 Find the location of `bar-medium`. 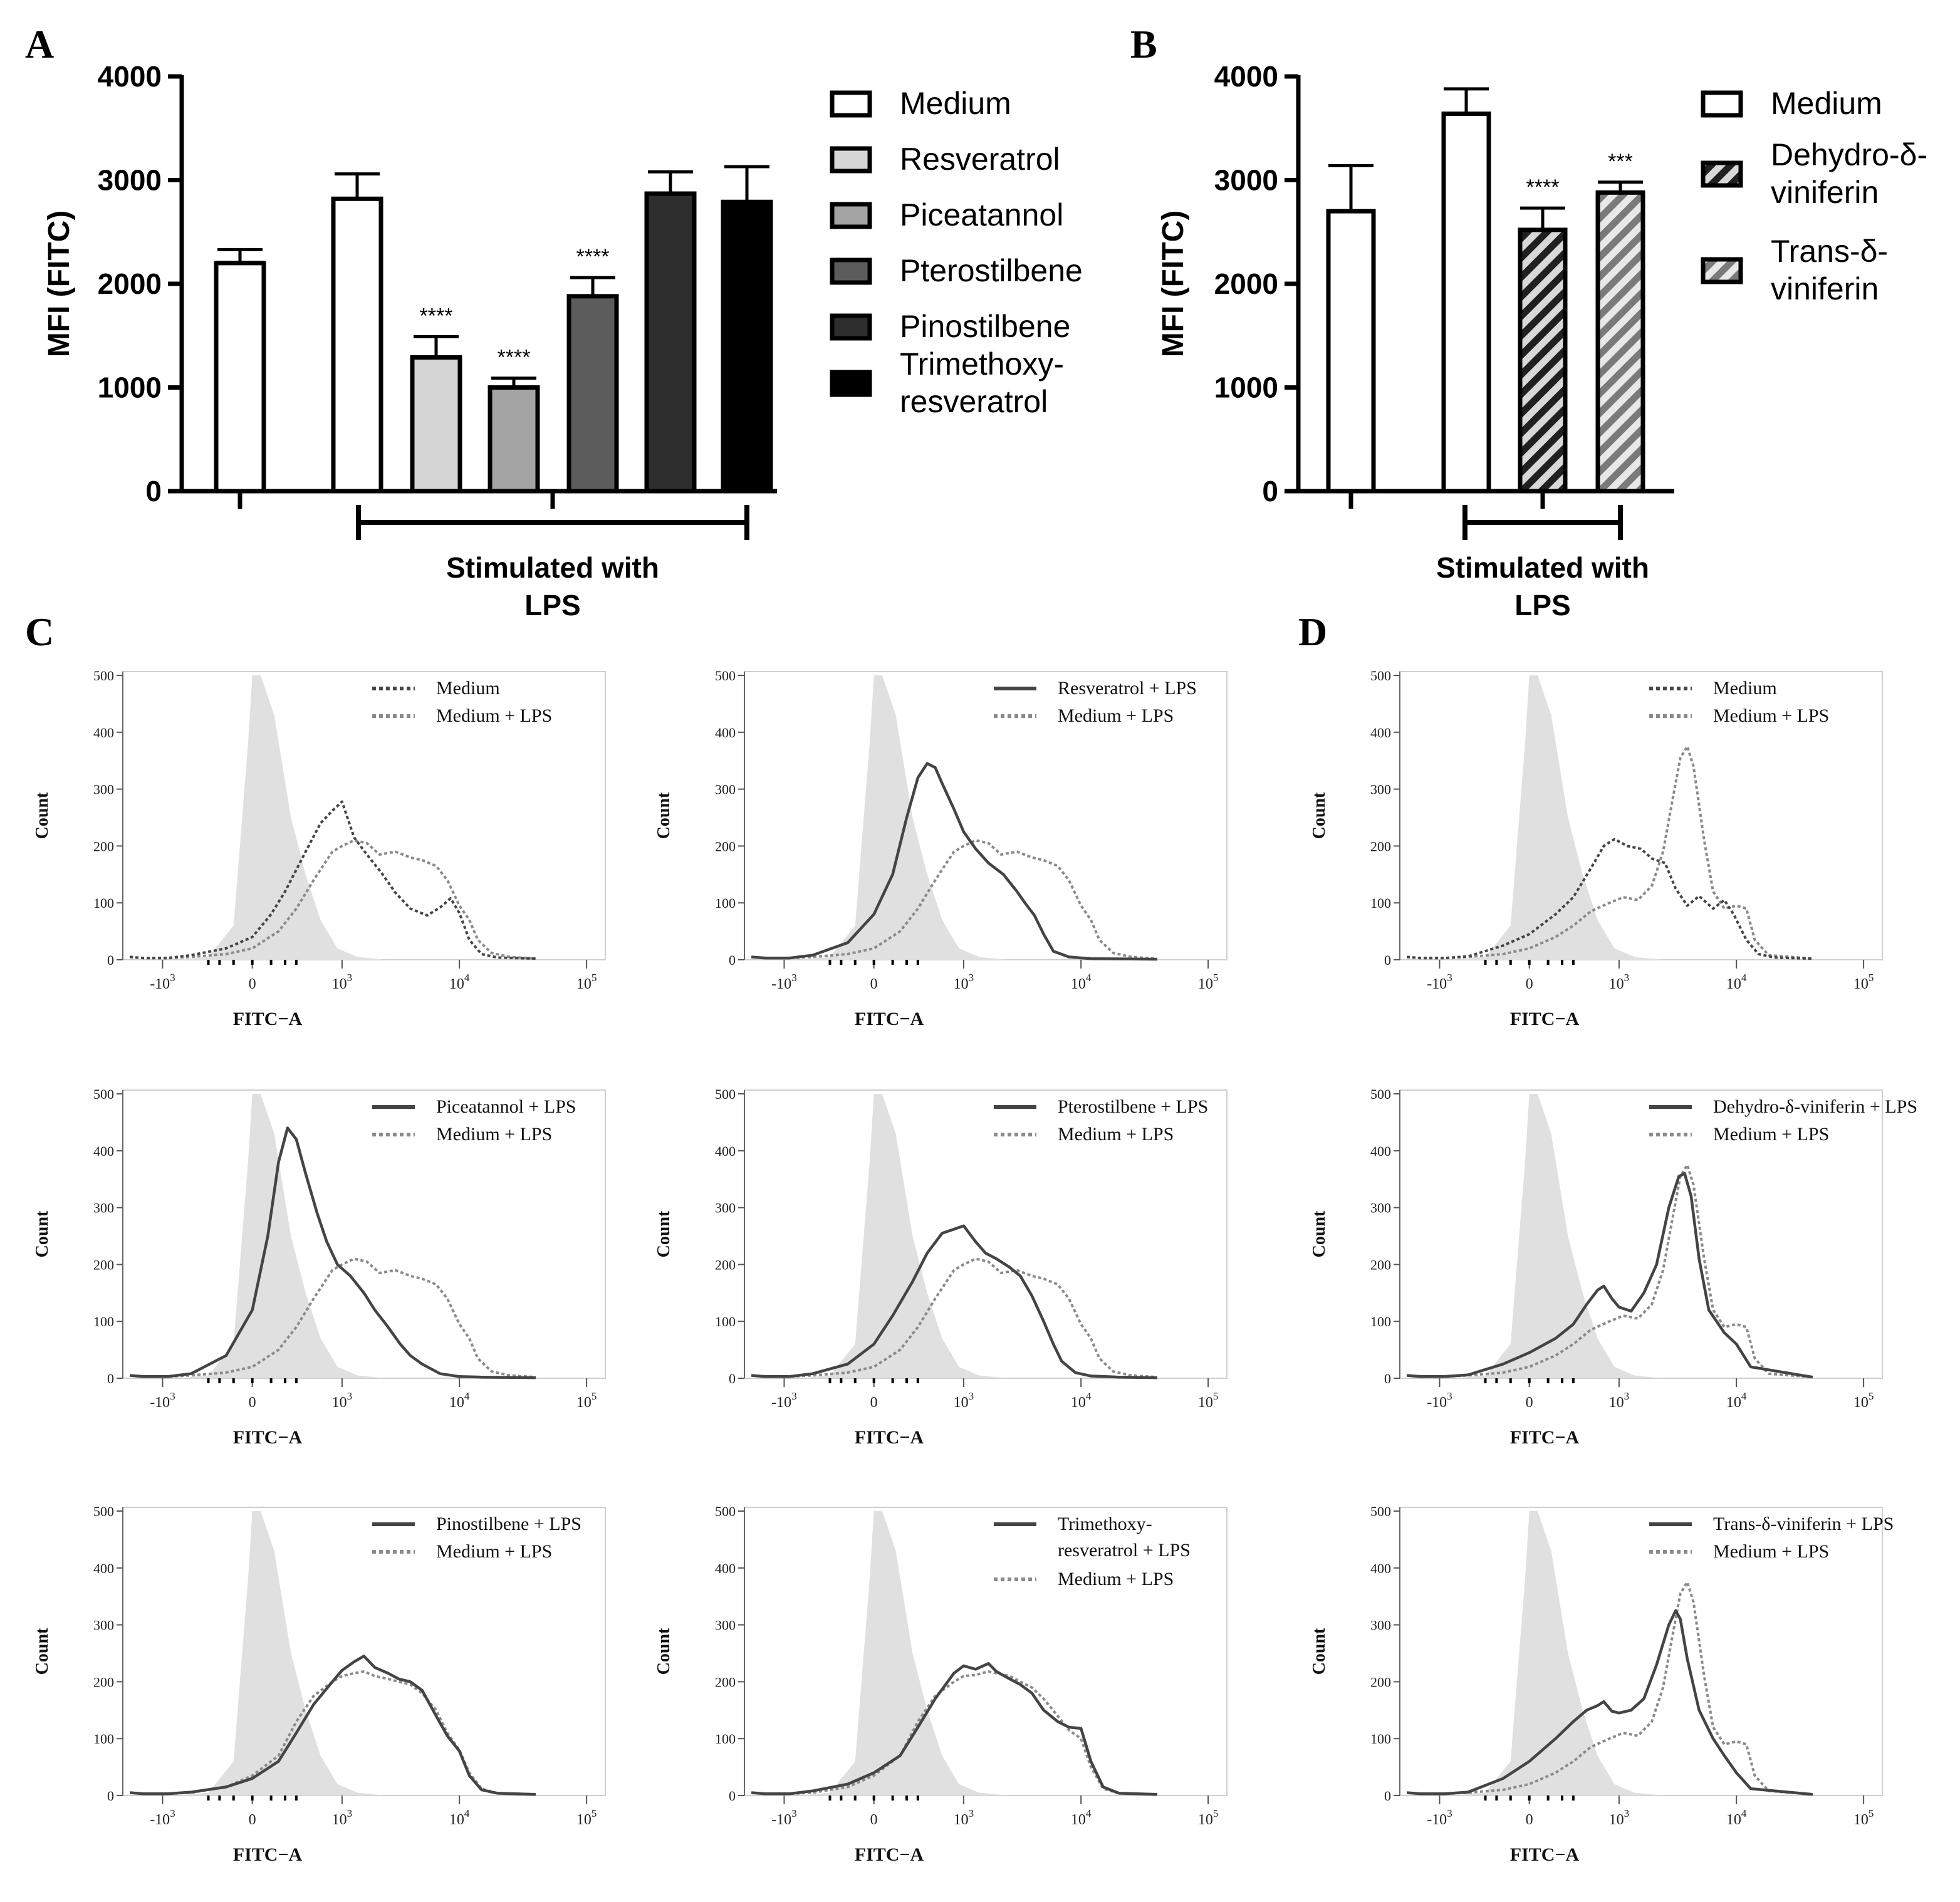

bar-medium is located at coordinates (1351, 352).